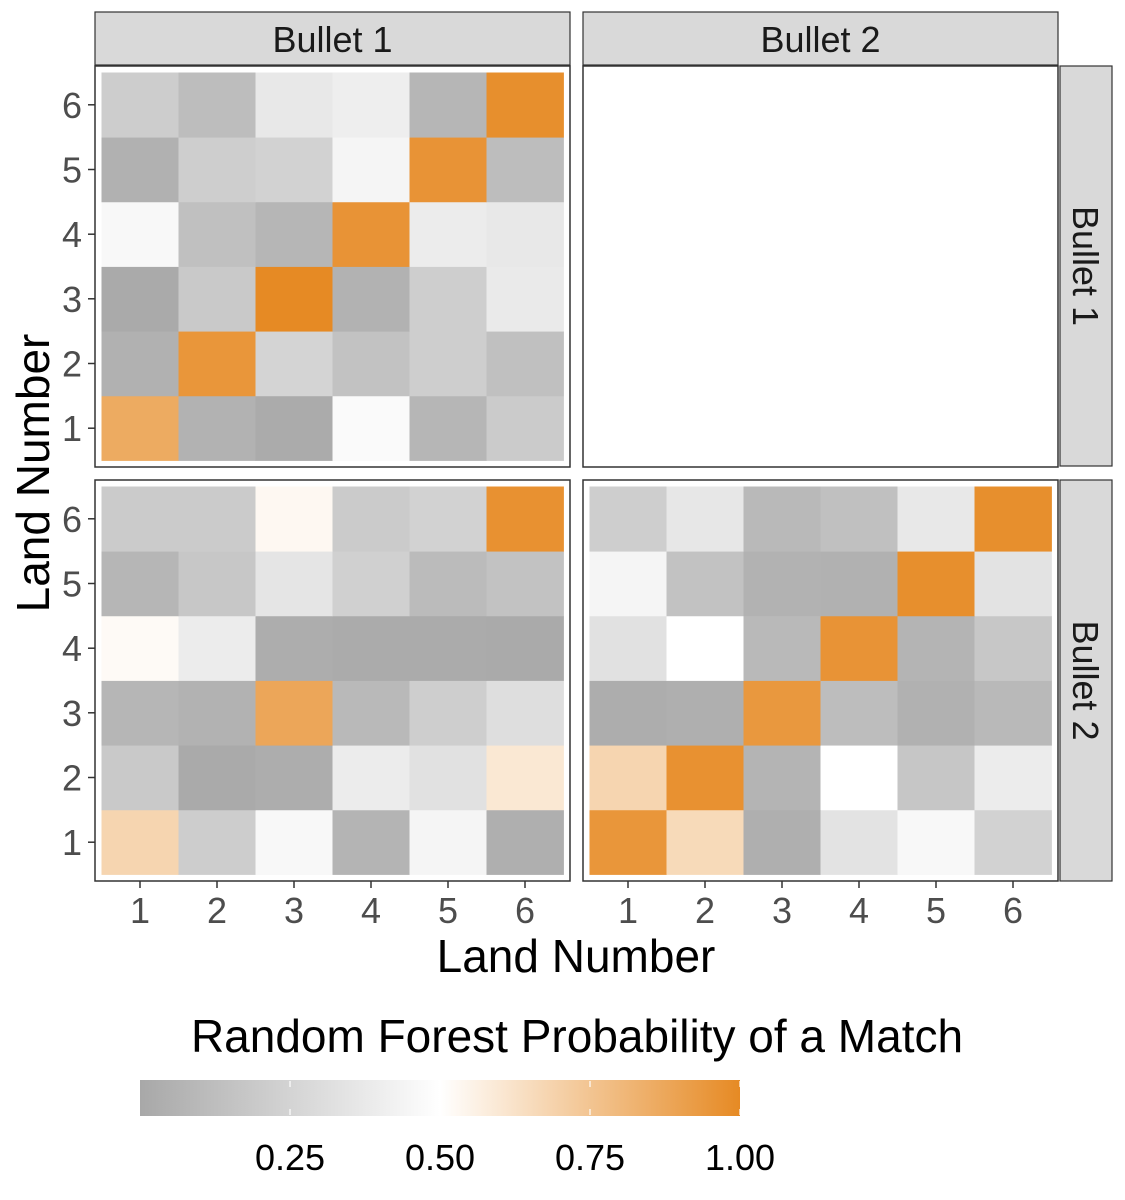  I want to click on legend-tick-label: 0.25, so click(290, 1157).